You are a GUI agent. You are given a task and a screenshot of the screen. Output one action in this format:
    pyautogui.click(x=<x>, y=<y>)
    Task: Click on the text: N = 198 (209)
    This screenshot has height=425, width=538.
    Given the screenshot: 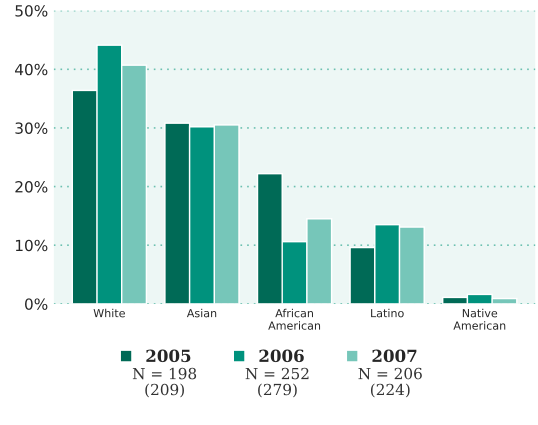 What is the action you would take?
    pyautogui.click(x=164, y=383)
    